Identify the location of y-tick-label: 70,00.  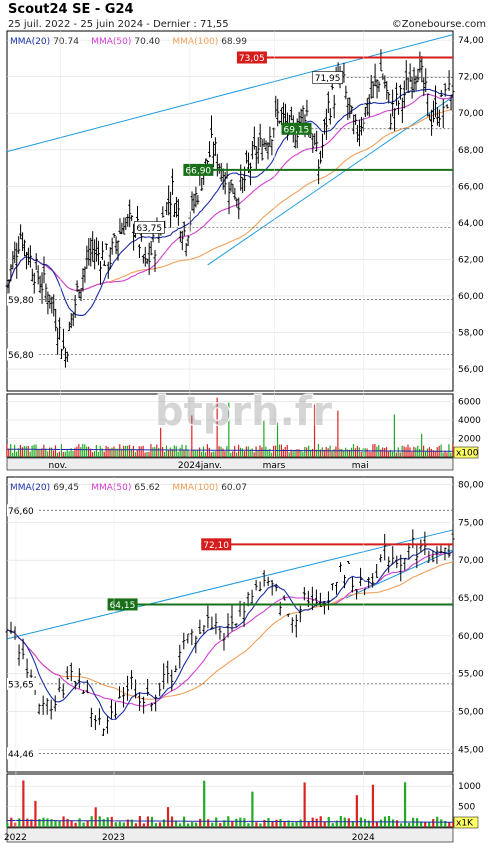
(471, 114).